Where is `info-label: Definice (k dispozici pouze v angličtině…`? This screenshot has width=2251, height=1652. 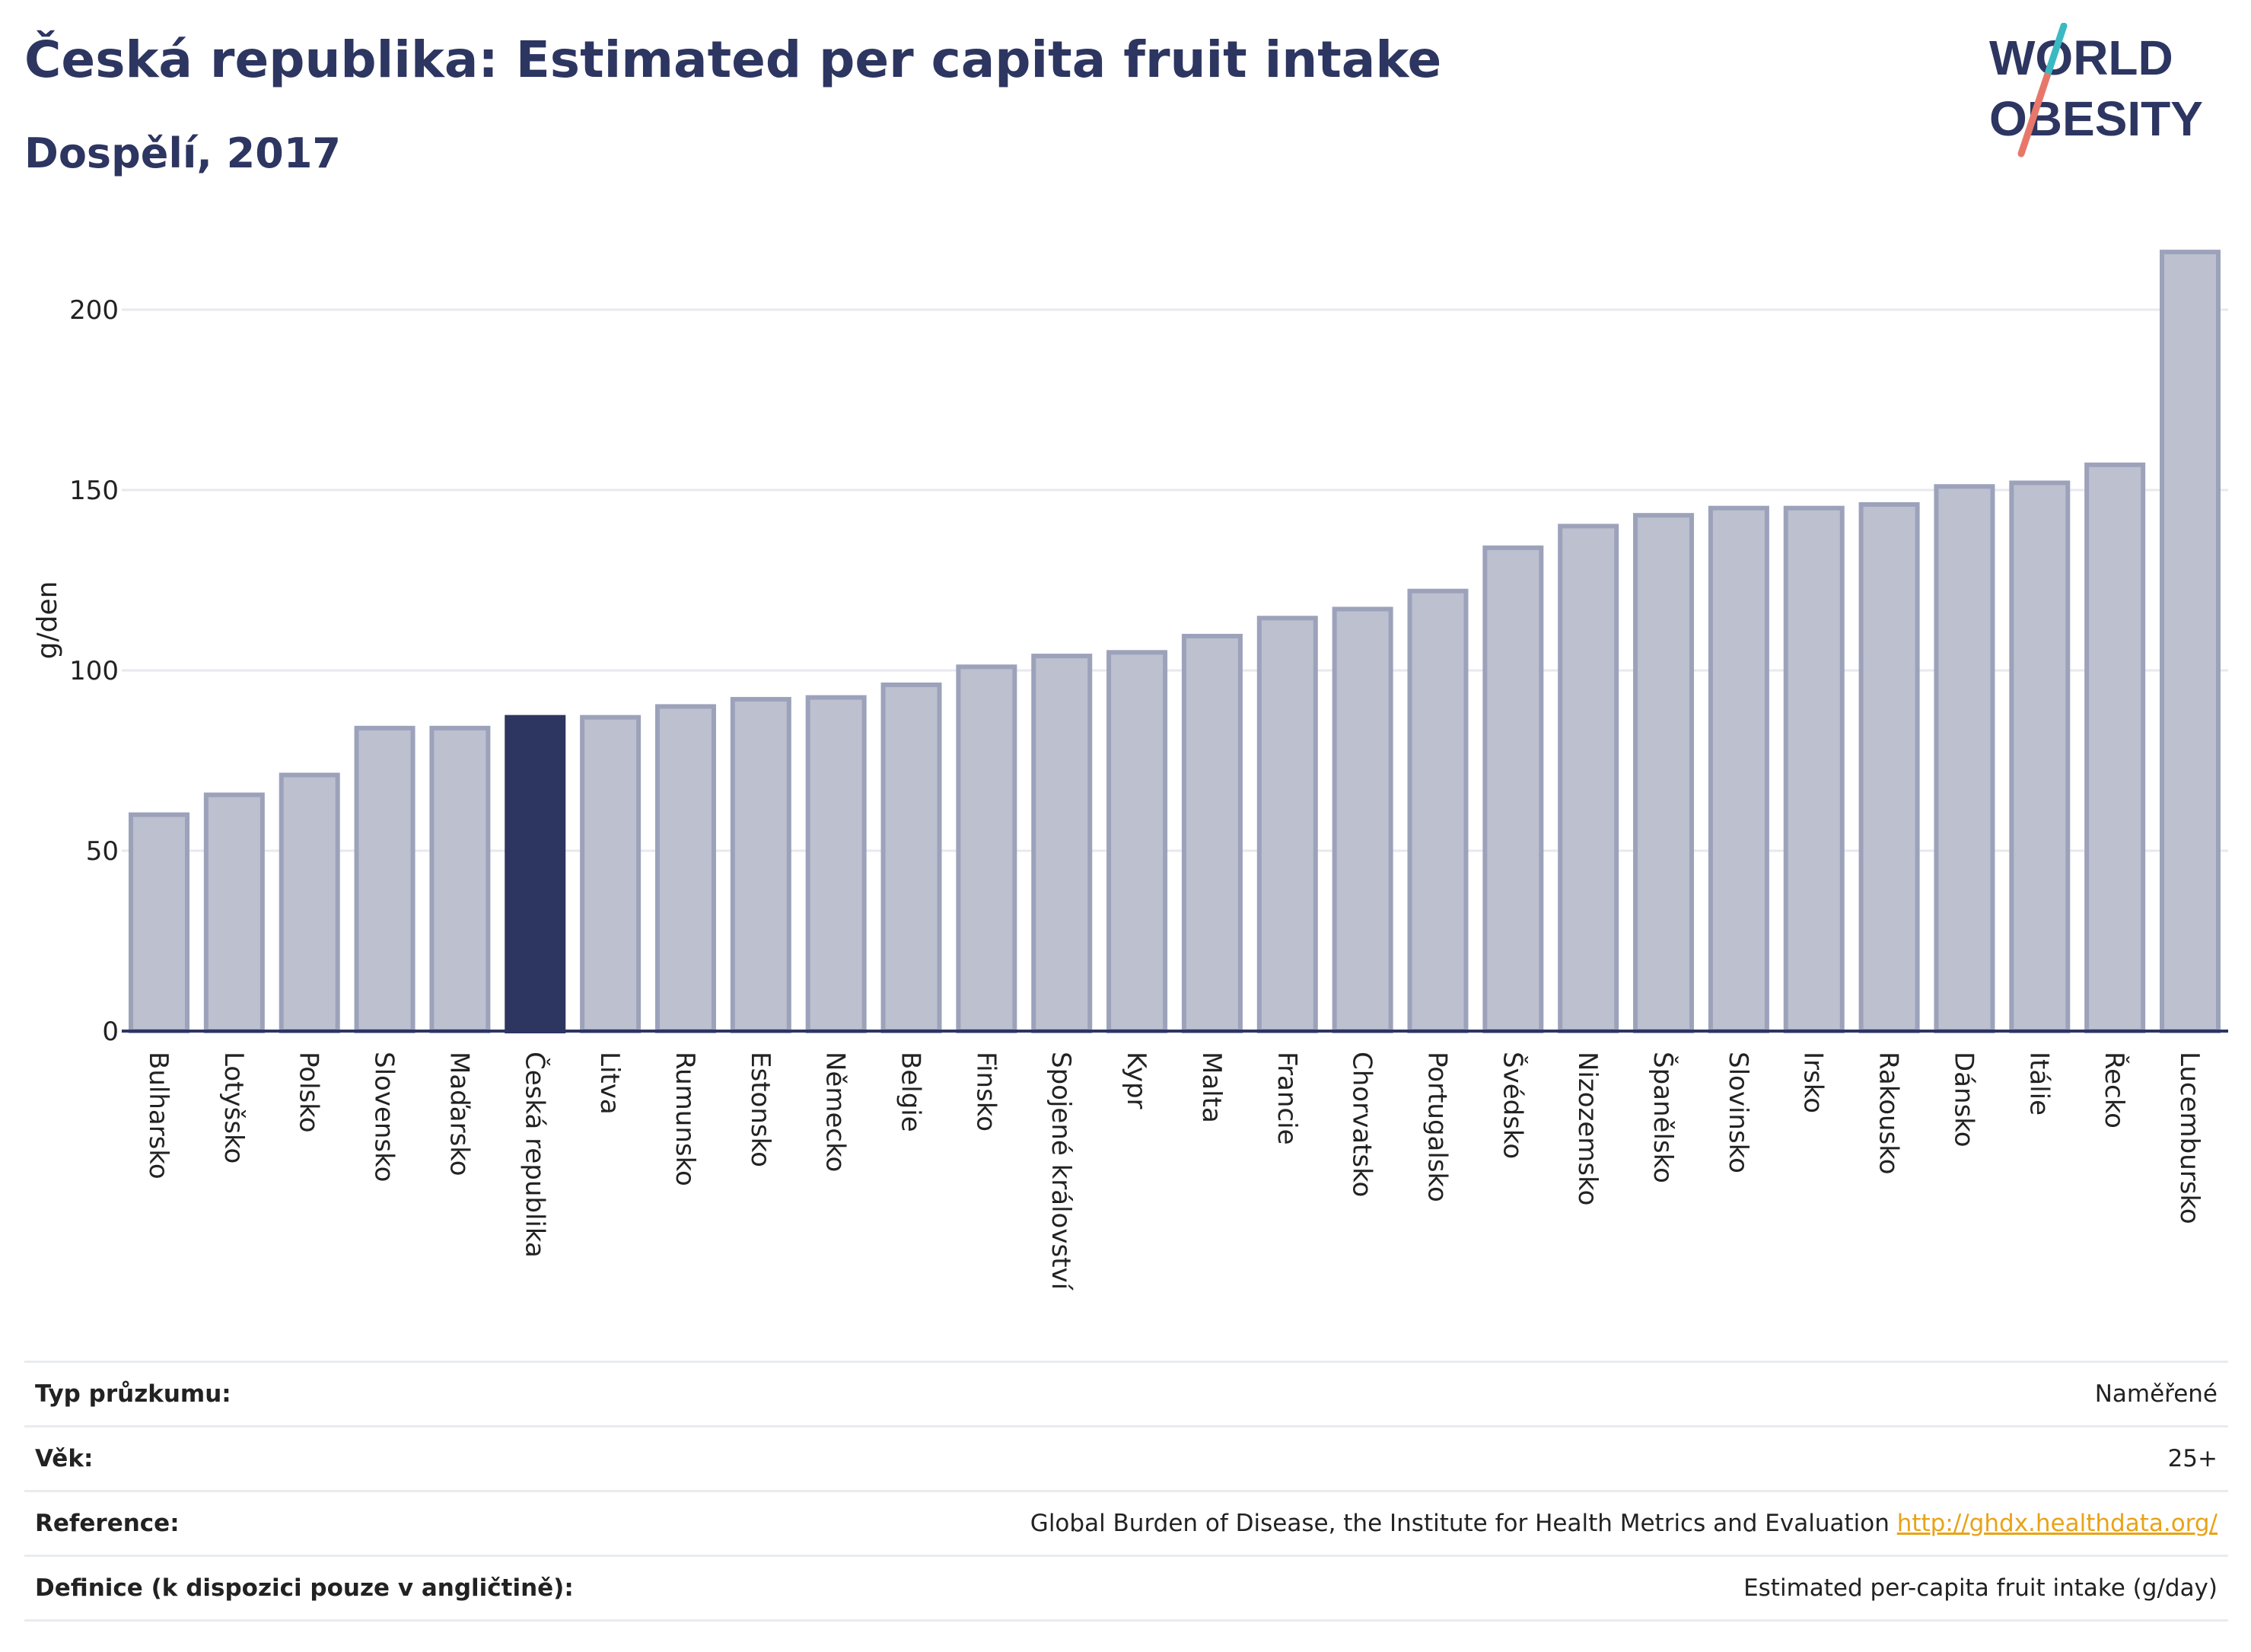 info-label: Definice (k dispozici pouze v angličtině… is located at coordinates (373, 1588).